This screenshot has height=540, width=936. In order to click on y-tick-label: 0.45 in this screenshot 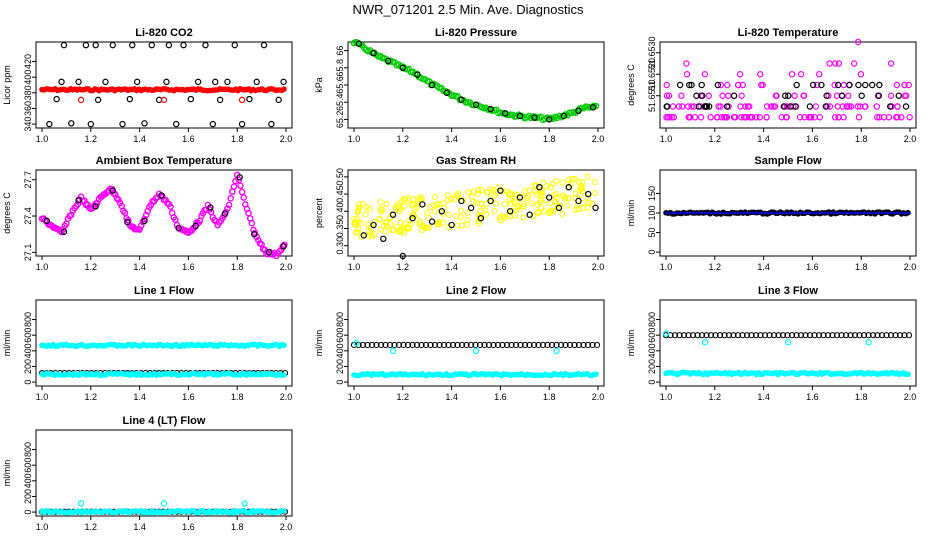, I will do `click(340, 194)`.